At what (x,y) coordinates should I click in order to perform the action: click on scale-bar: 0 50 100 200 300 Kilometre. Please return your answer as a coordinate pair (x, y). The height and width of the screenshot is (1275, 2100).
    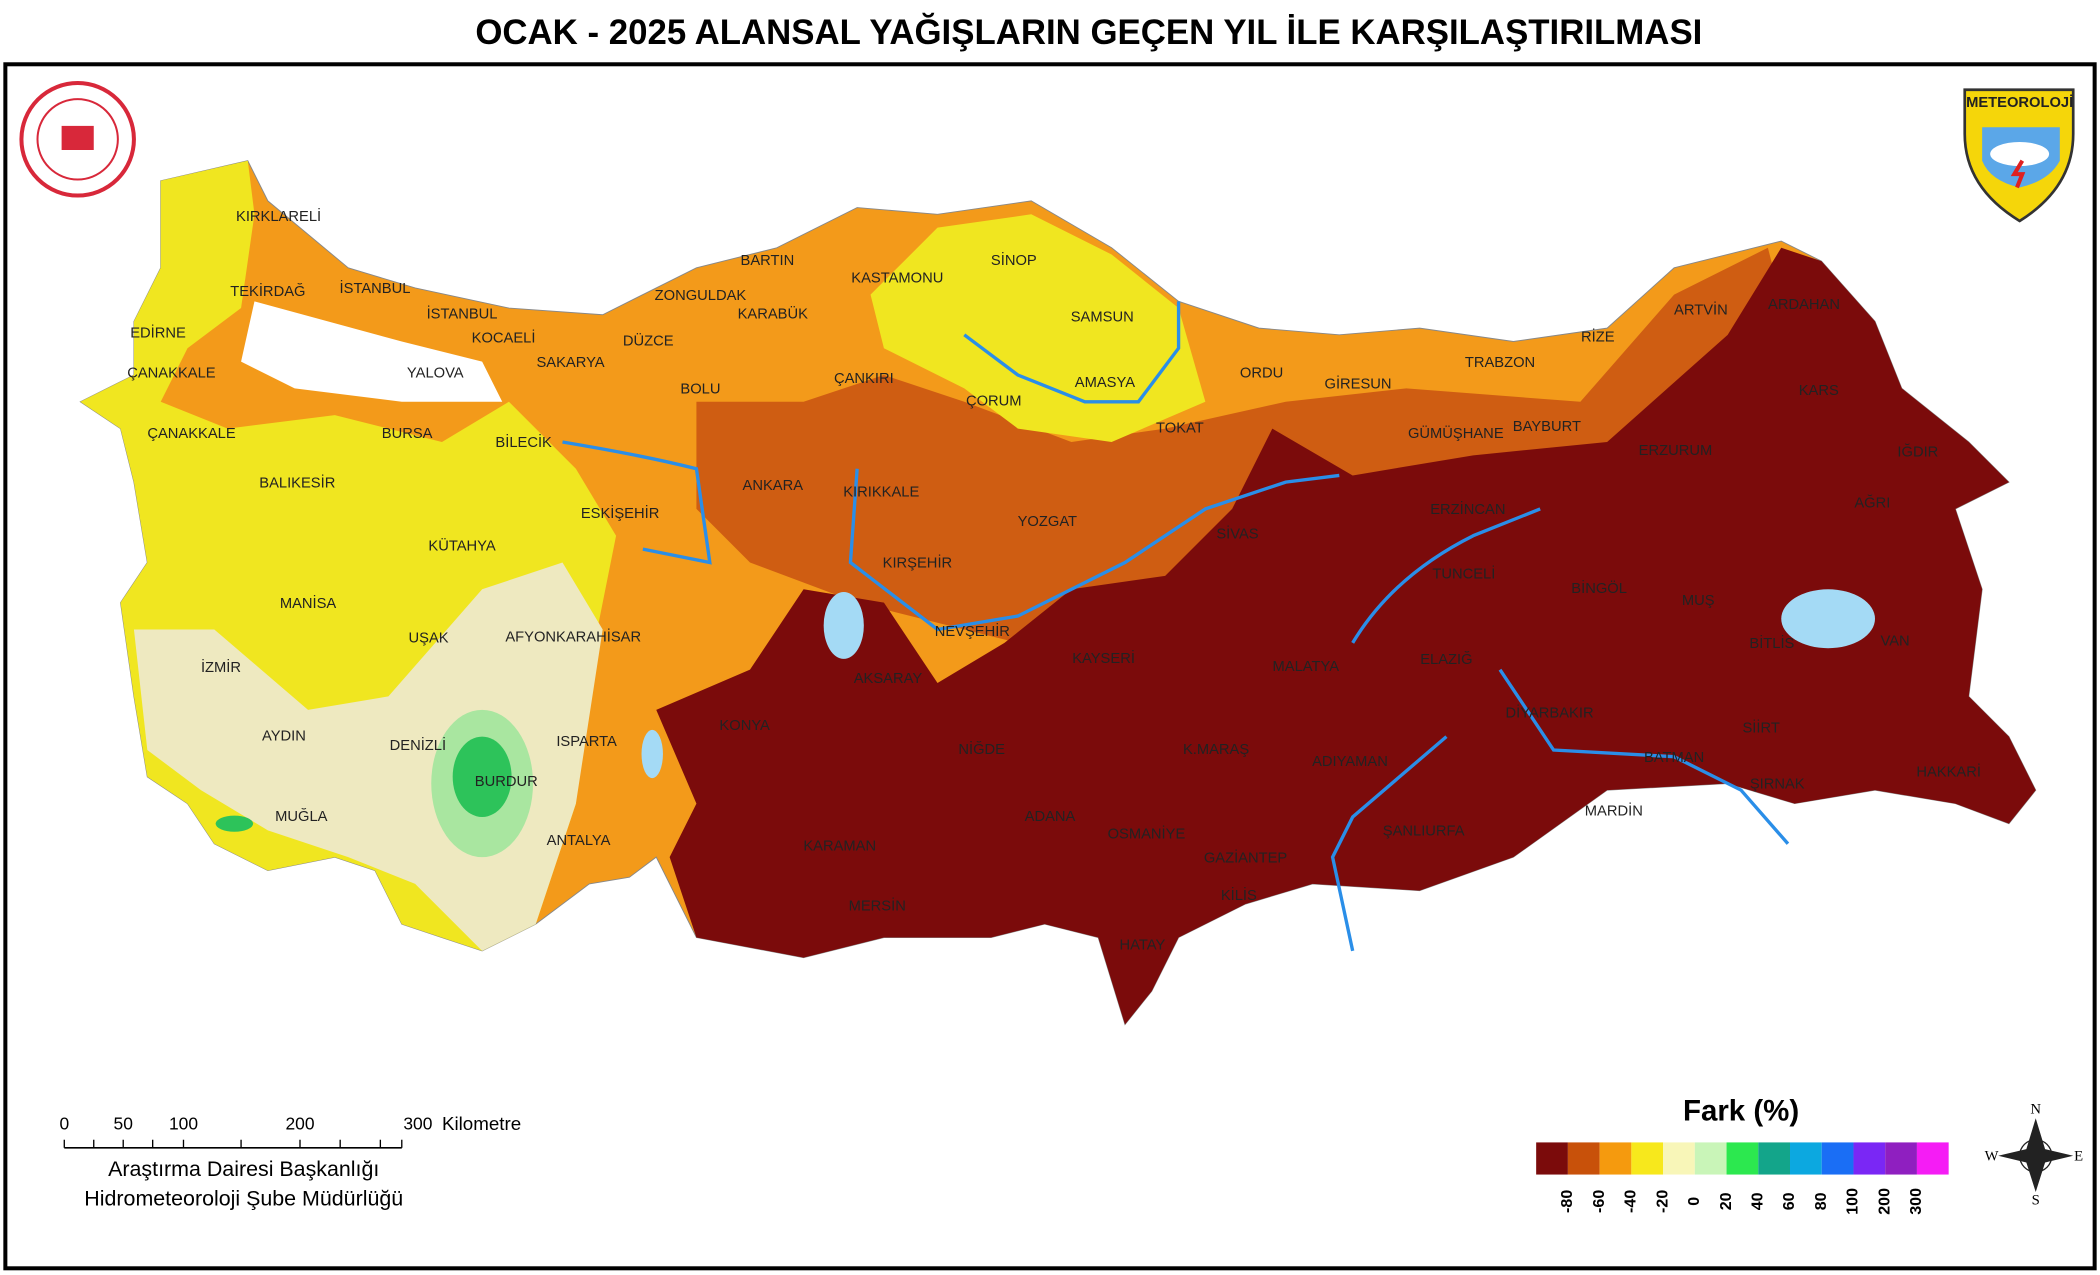
    Looking at the image, I should click on (290, 1131).